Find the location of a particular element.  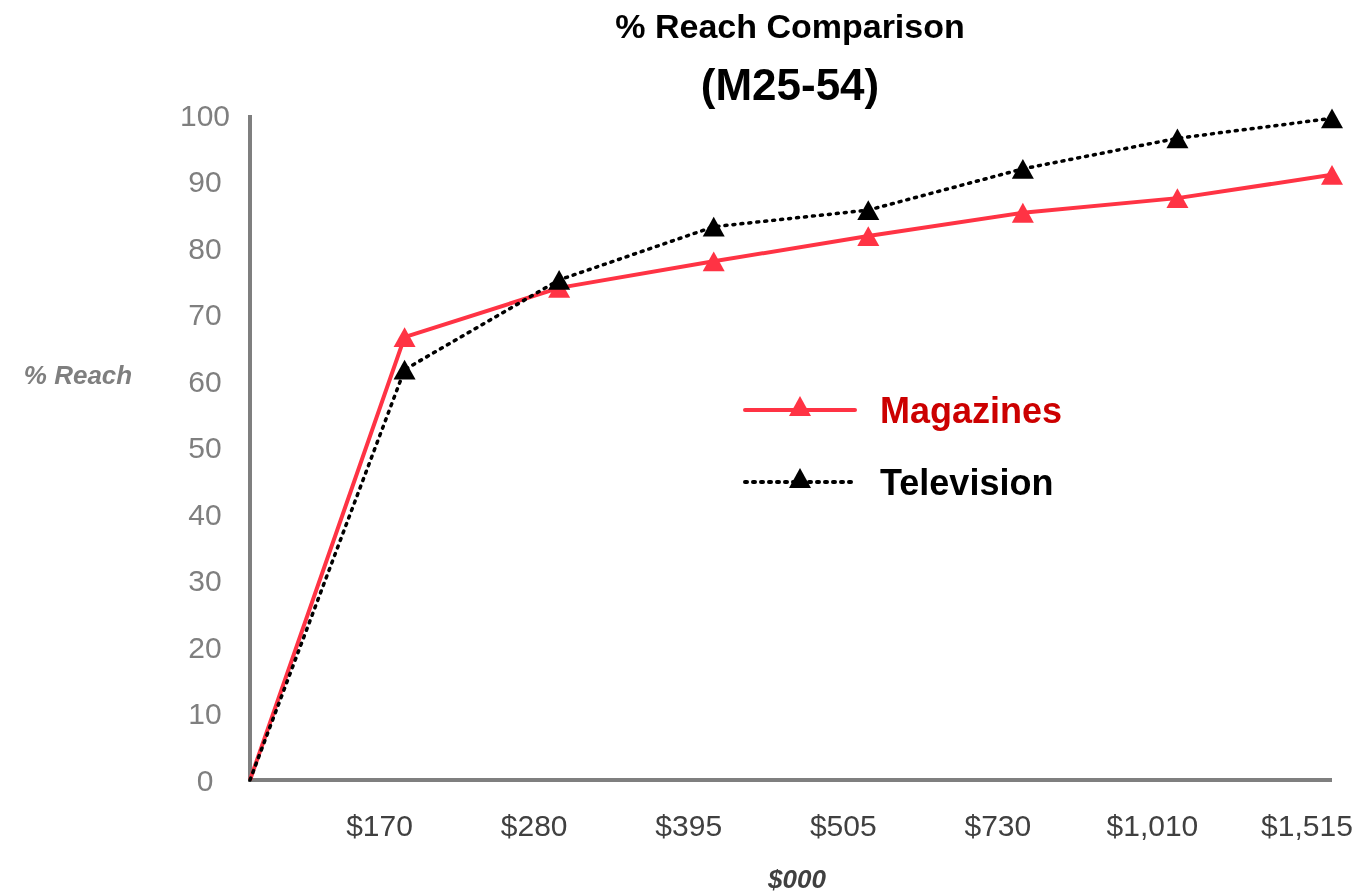

chart-subtitle: (M25-54) is located at coordinates (790, 84).